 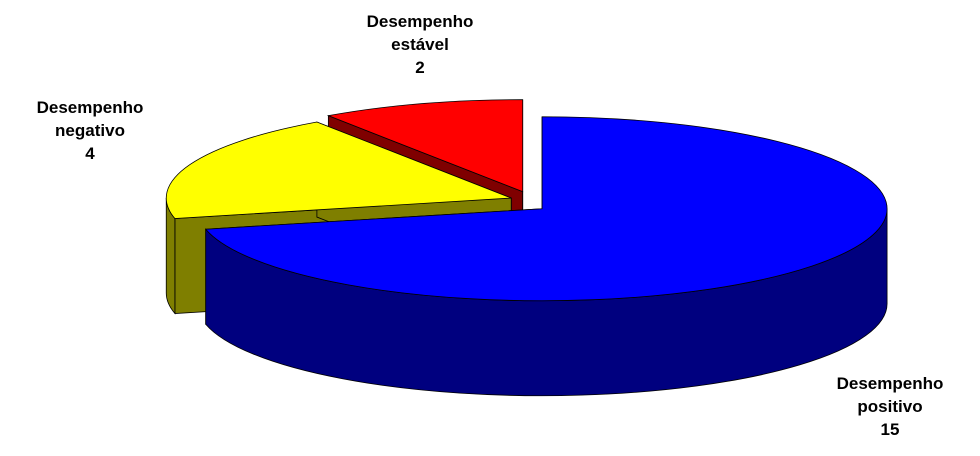 I want to click on category-label: Desempenho positivo, so click(x=890, y=395).